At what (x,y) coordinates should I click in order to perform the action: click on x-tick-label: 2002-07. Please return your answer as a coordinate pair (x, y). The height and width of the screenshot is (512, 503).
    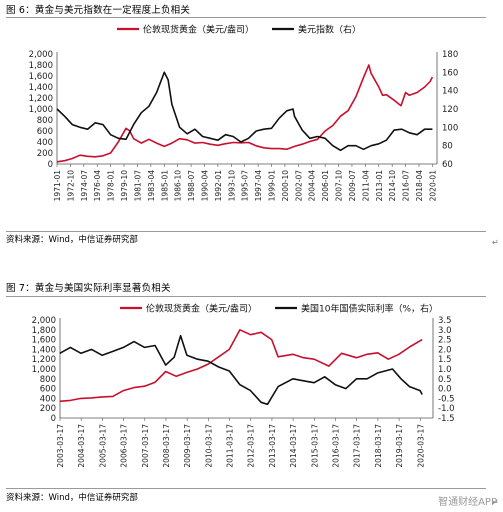
    Looking at the image, I should click on (298, 186).